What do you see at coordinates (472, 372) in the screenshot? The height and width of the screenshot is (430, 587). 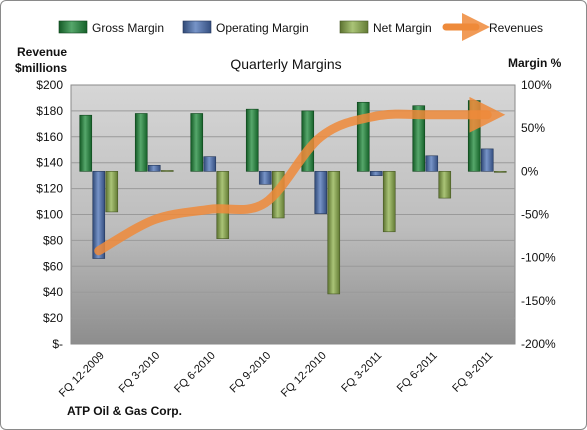 I see `category-label: FQ 9-2011` at bounding box center [472, 372].